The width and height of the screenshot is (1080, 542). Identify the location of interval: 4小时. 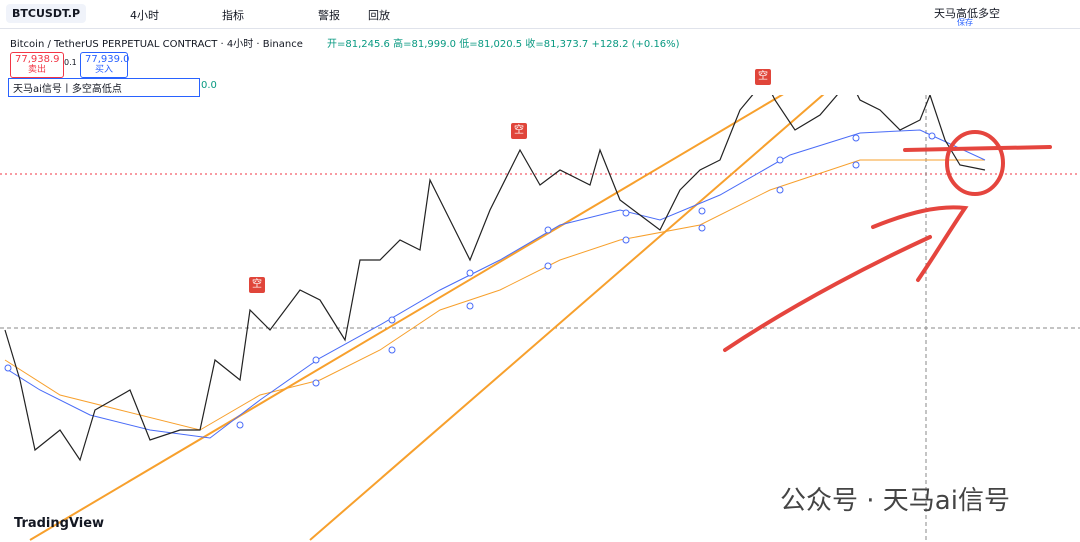
(144, 15).